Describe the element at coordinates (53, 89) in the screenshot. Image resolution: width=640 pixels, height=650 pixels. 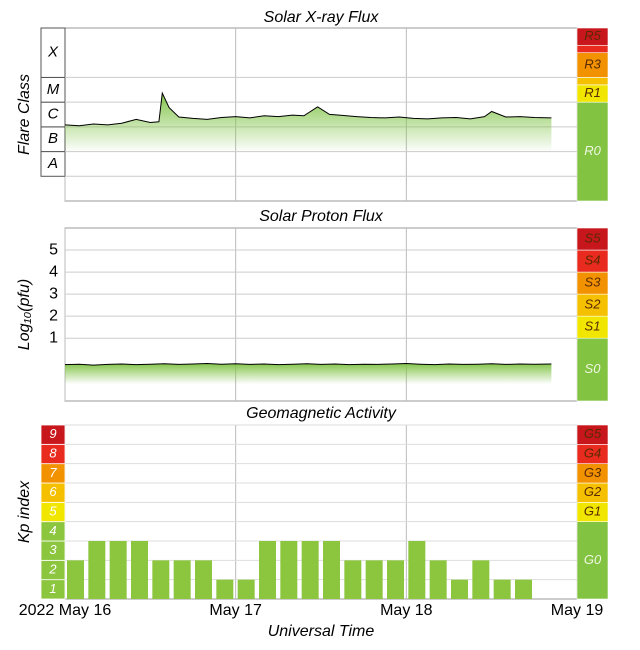
I see `class-label: M` at that location.